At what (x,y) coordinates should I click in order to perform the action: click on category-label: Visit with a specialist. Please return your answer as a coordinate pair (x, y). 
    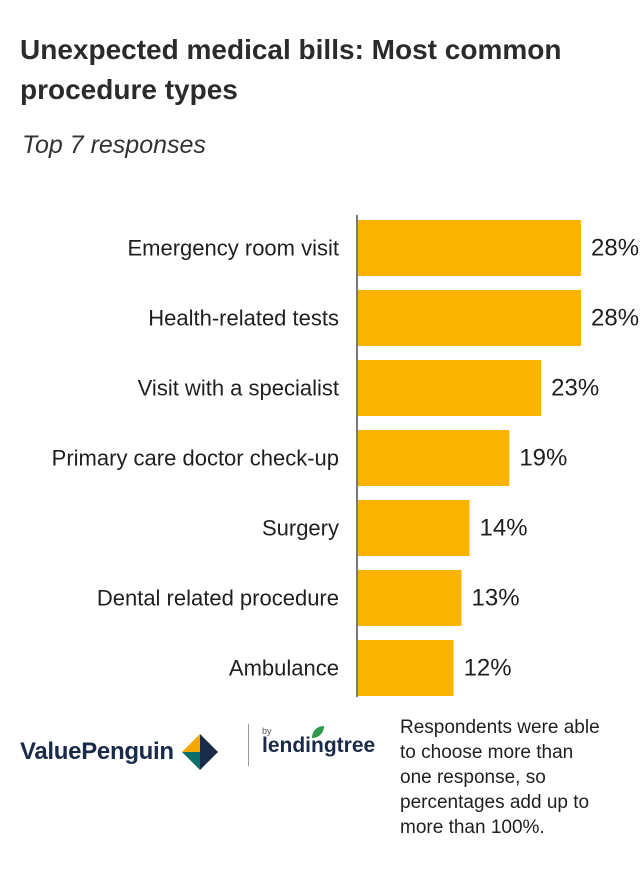
    Looking at the image, I should click on (238, 388).